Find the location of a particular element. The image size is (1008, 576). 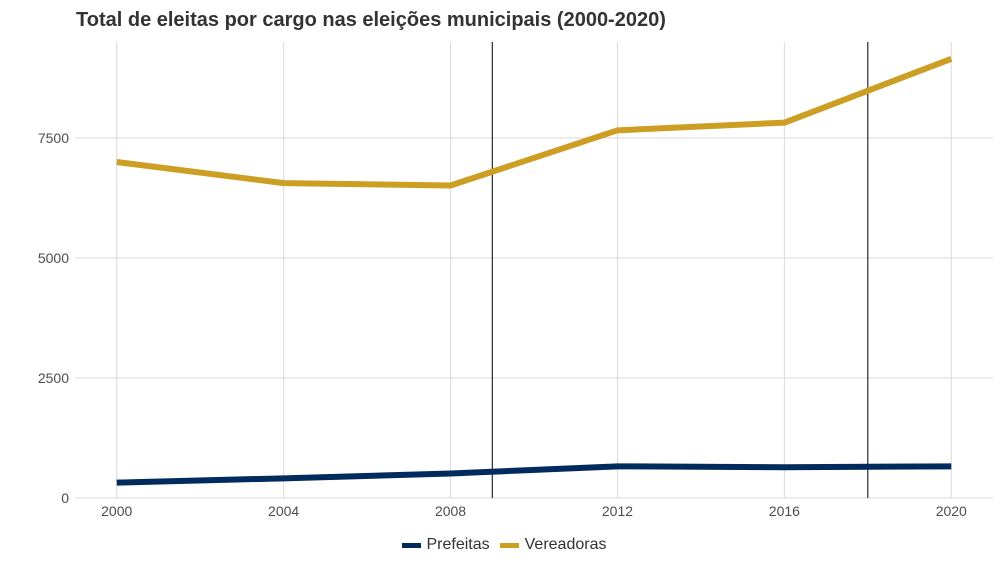

x-tick-label: 2020 is located at coordinates (951, 511).